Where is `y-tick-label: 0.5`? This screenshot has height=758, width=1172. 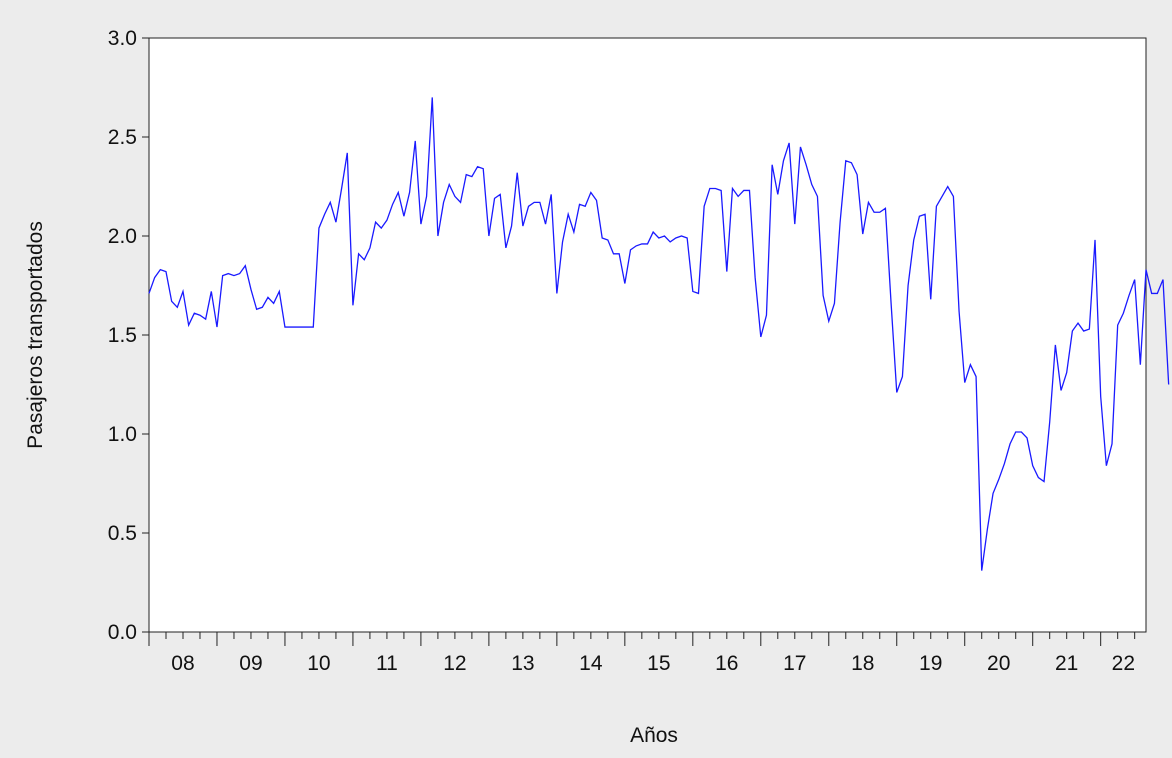 y-tick-label: 0.5 is located at coordinates (122, 533).